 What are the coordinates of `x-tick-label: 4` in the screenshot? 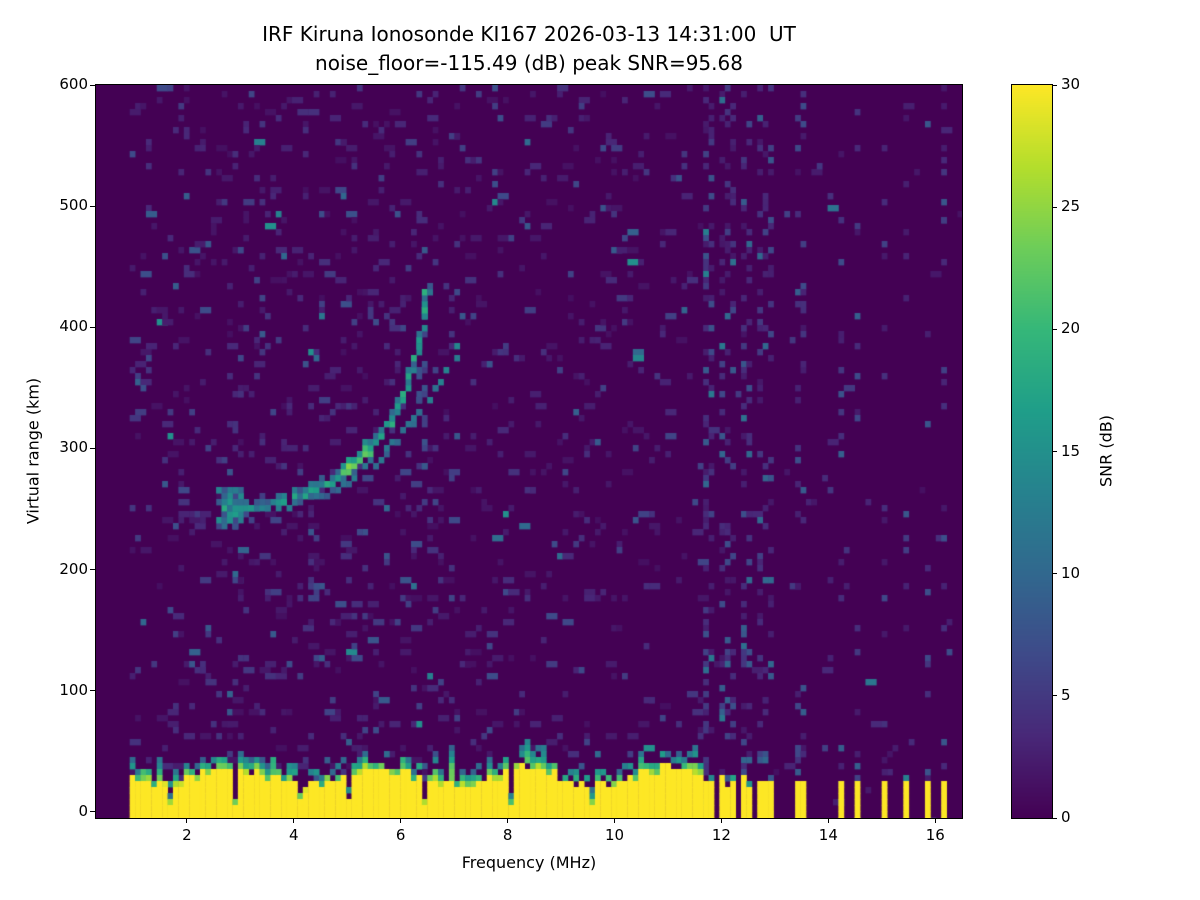 It's located at (294, 835).